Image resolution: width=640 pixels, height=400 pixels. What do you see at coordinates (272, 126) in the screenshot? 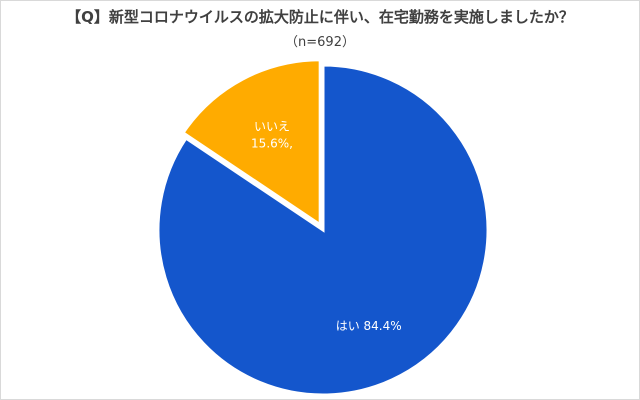
I see `slice-label-no-category: いいえ` at bounding box center [272, 126].